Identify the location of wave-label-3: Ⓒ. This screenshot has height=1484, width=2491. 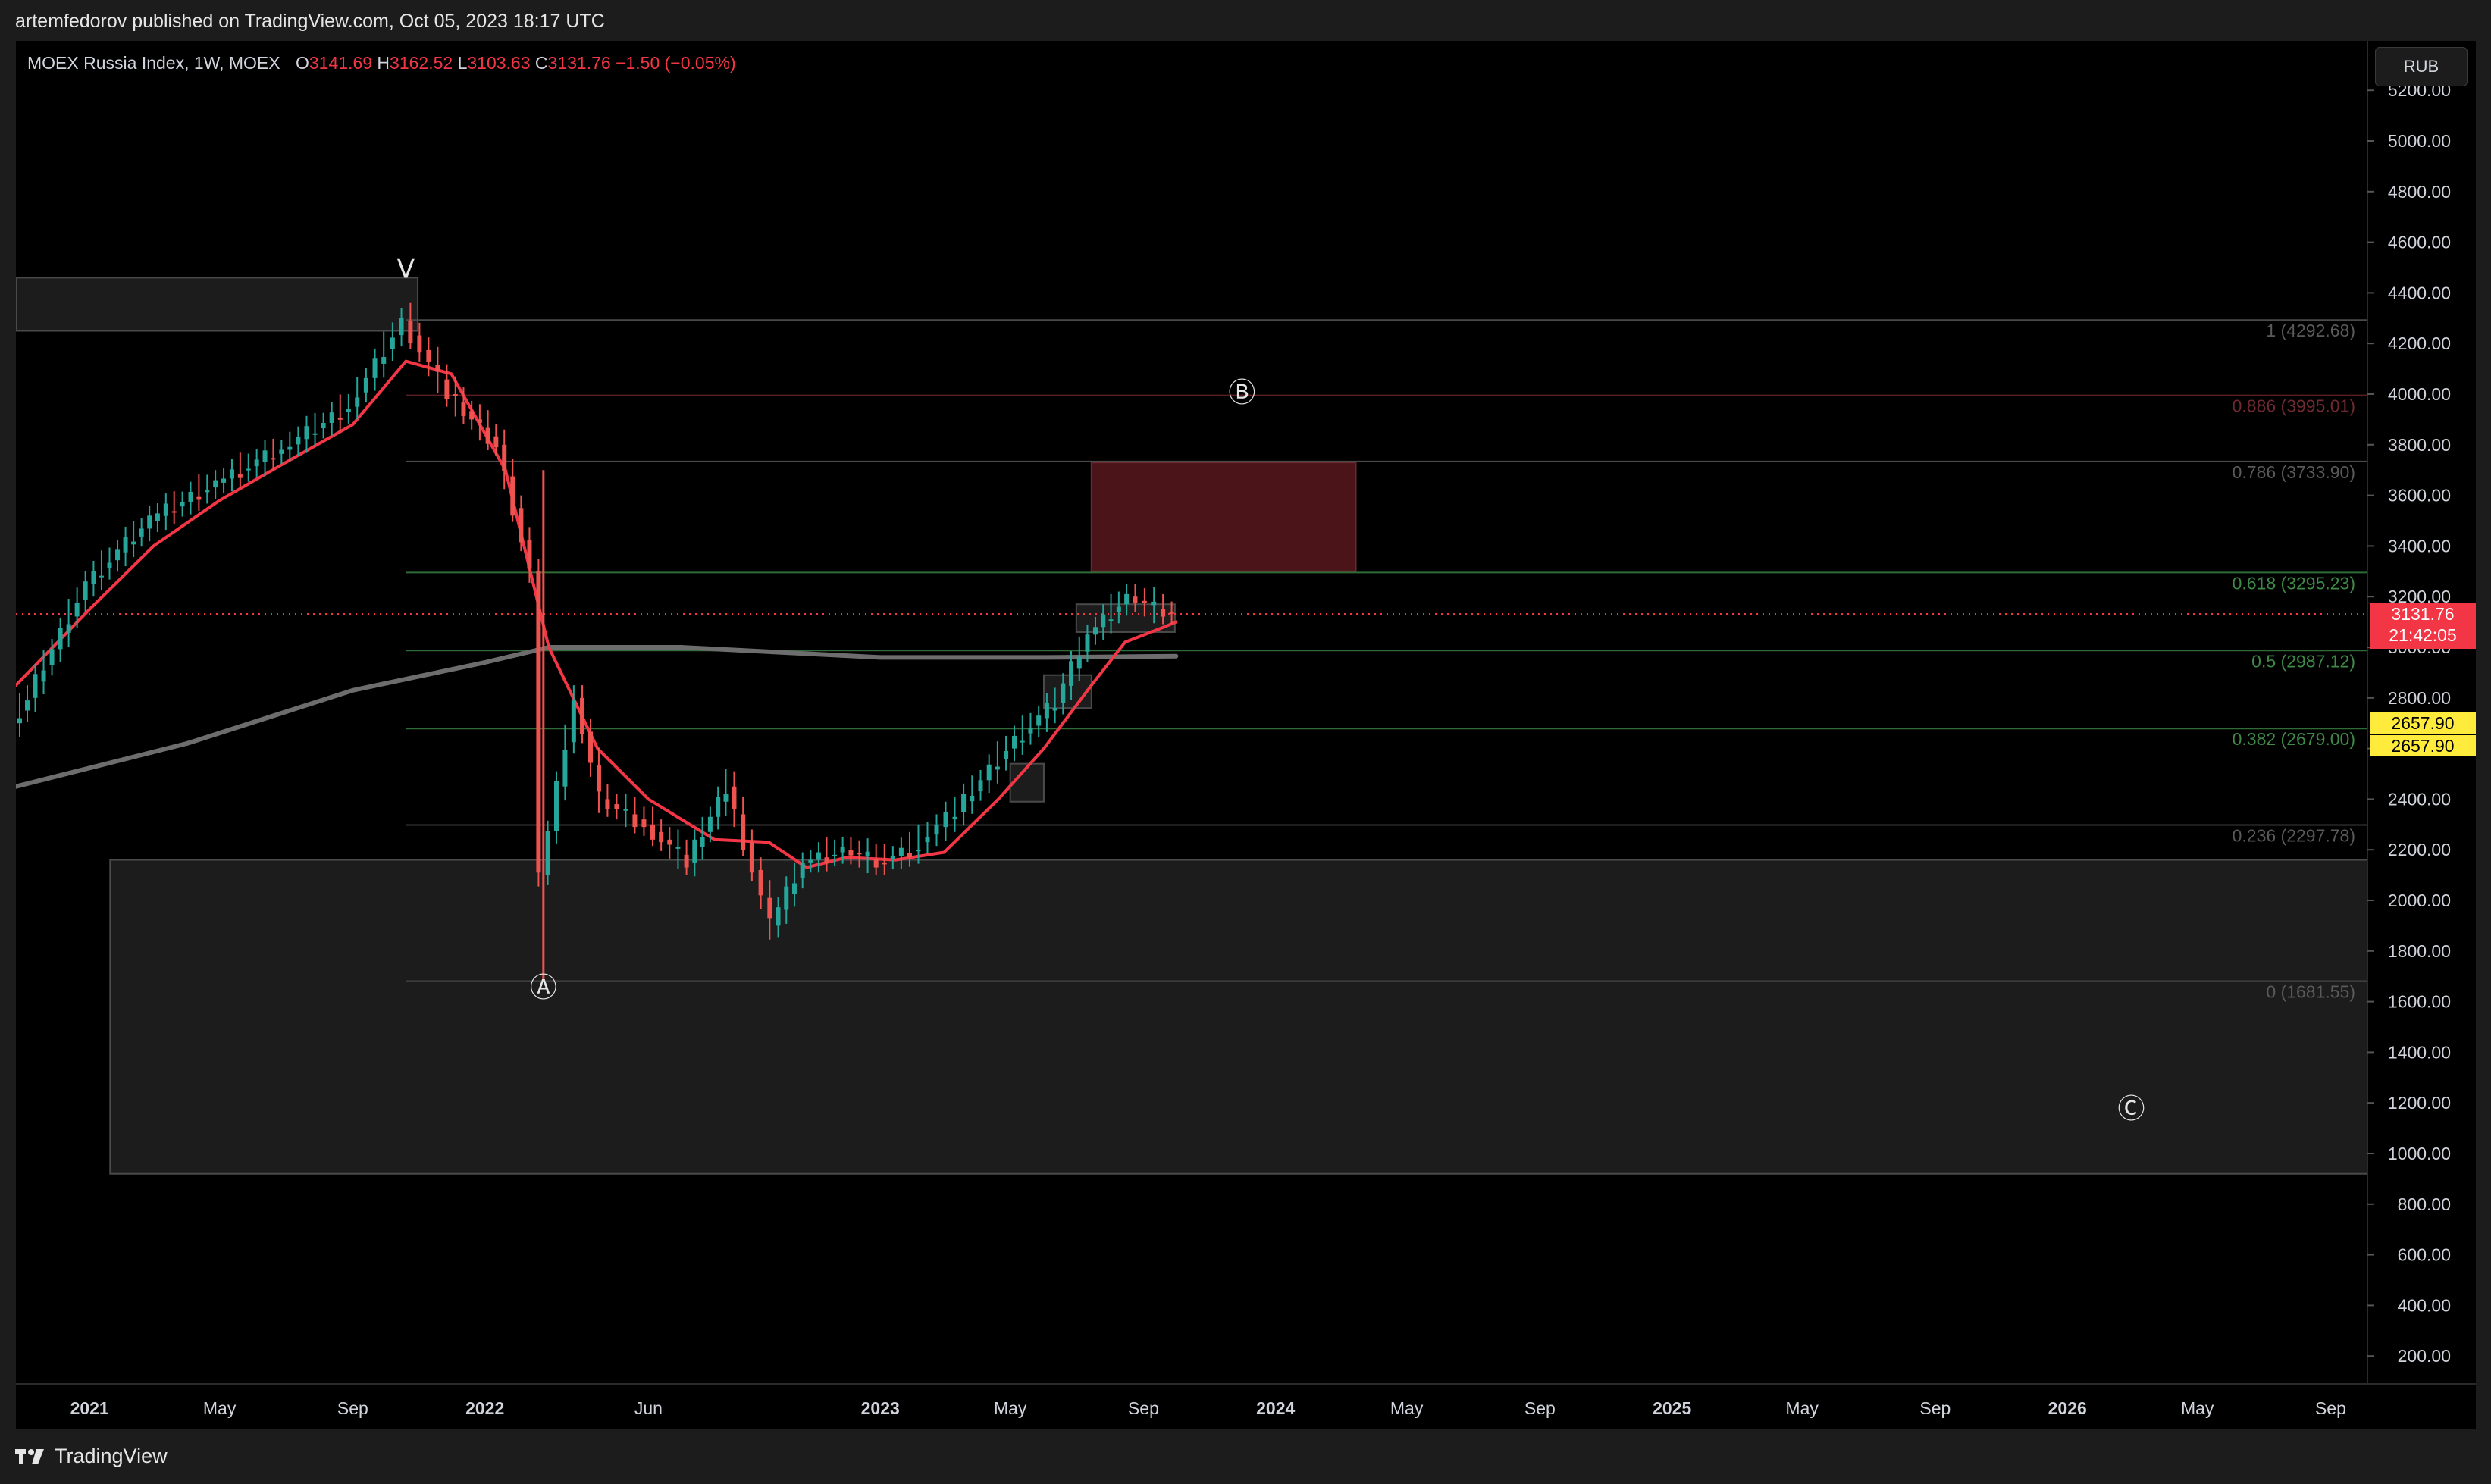
(2131, 1110).